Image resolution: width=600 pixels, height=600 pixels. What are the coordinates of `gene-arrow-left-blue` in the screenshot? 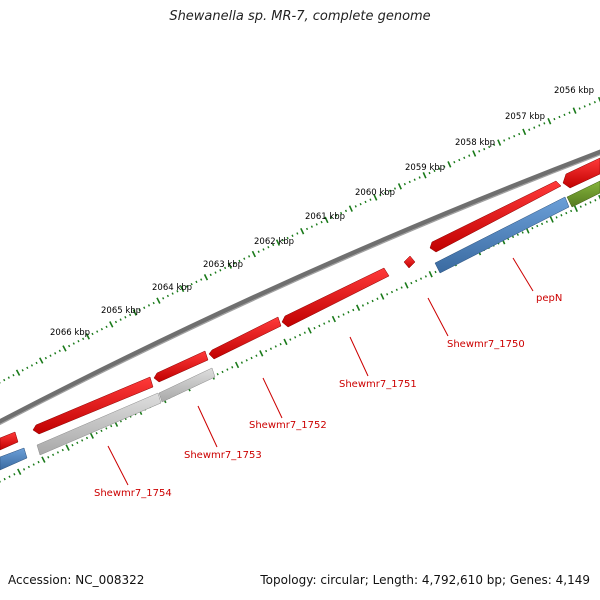 It's located at (14, 459).